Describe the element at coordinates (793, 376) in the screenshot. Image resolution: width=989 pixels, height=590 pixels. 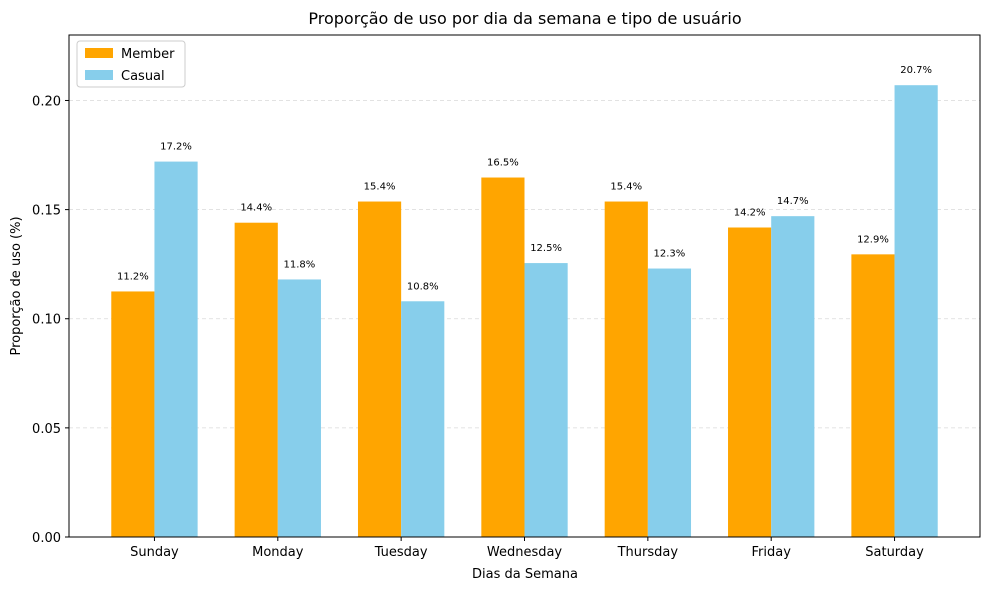
I see `bar-casual-friday` at that location.